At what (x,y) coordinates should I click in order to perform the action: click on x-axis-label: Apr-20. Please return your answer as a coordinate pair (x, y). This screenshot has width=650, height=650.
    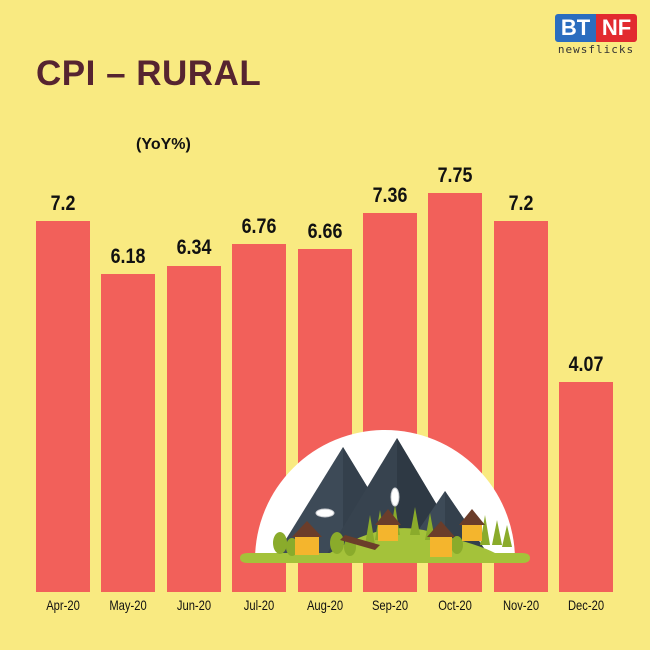
    Looking at the image, I should click on (63, 605).